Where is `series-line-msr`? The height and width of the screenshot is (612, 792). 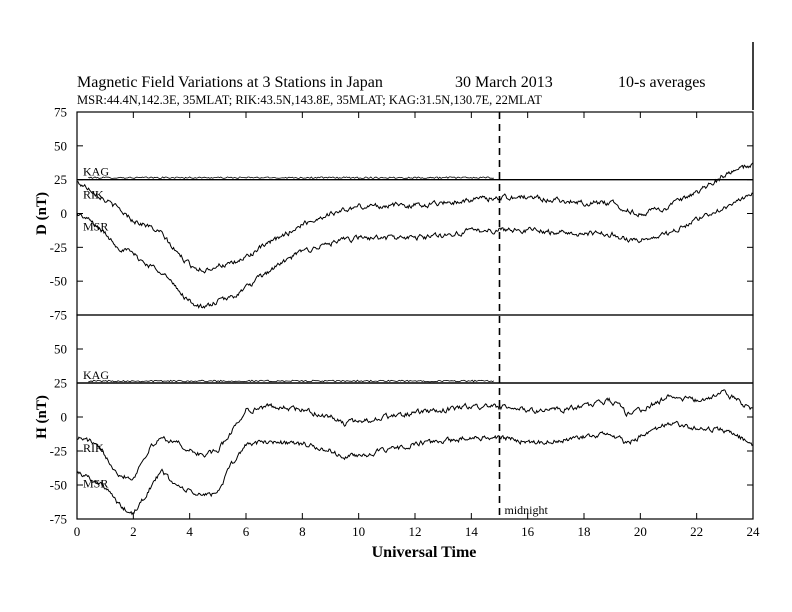 series-line-msr is located at coordinates (415, 468).